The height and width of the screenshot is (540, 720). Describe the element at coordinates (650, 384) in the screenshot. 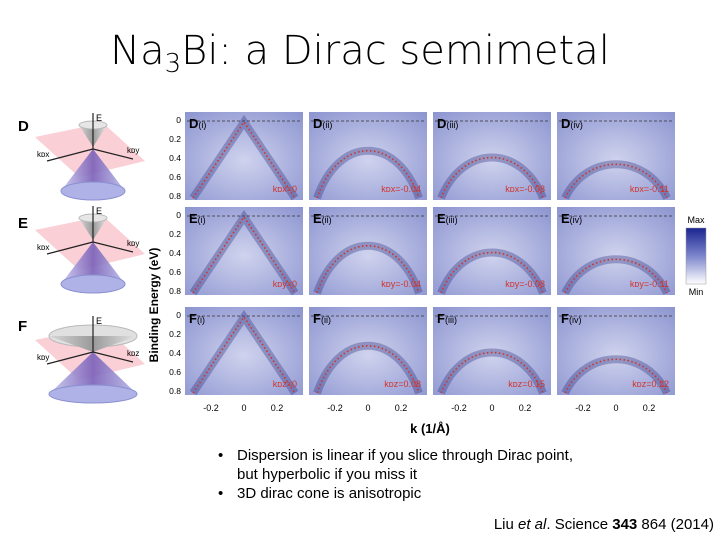

I see `panel-momentum-label: kᴅz=0.22` at that location.